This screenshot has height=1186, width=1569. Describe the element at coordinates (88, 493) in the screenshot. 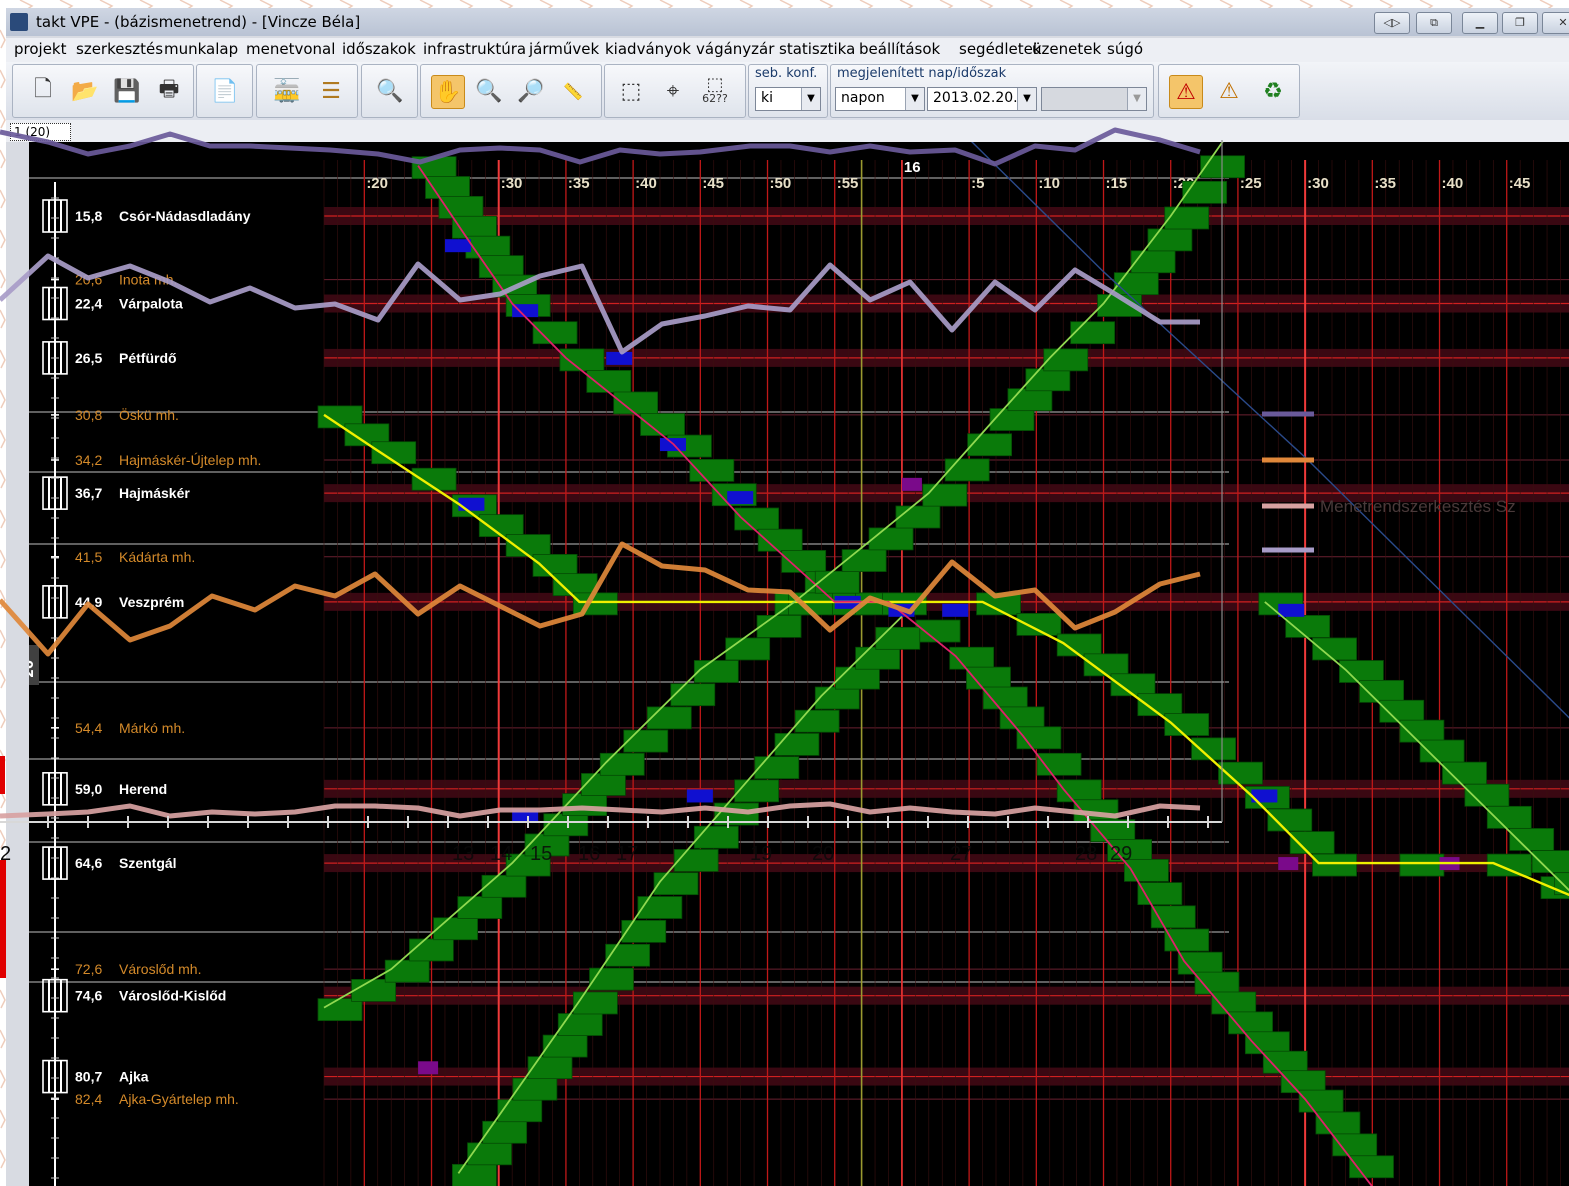

I see `station-km: 36,7` at that location.